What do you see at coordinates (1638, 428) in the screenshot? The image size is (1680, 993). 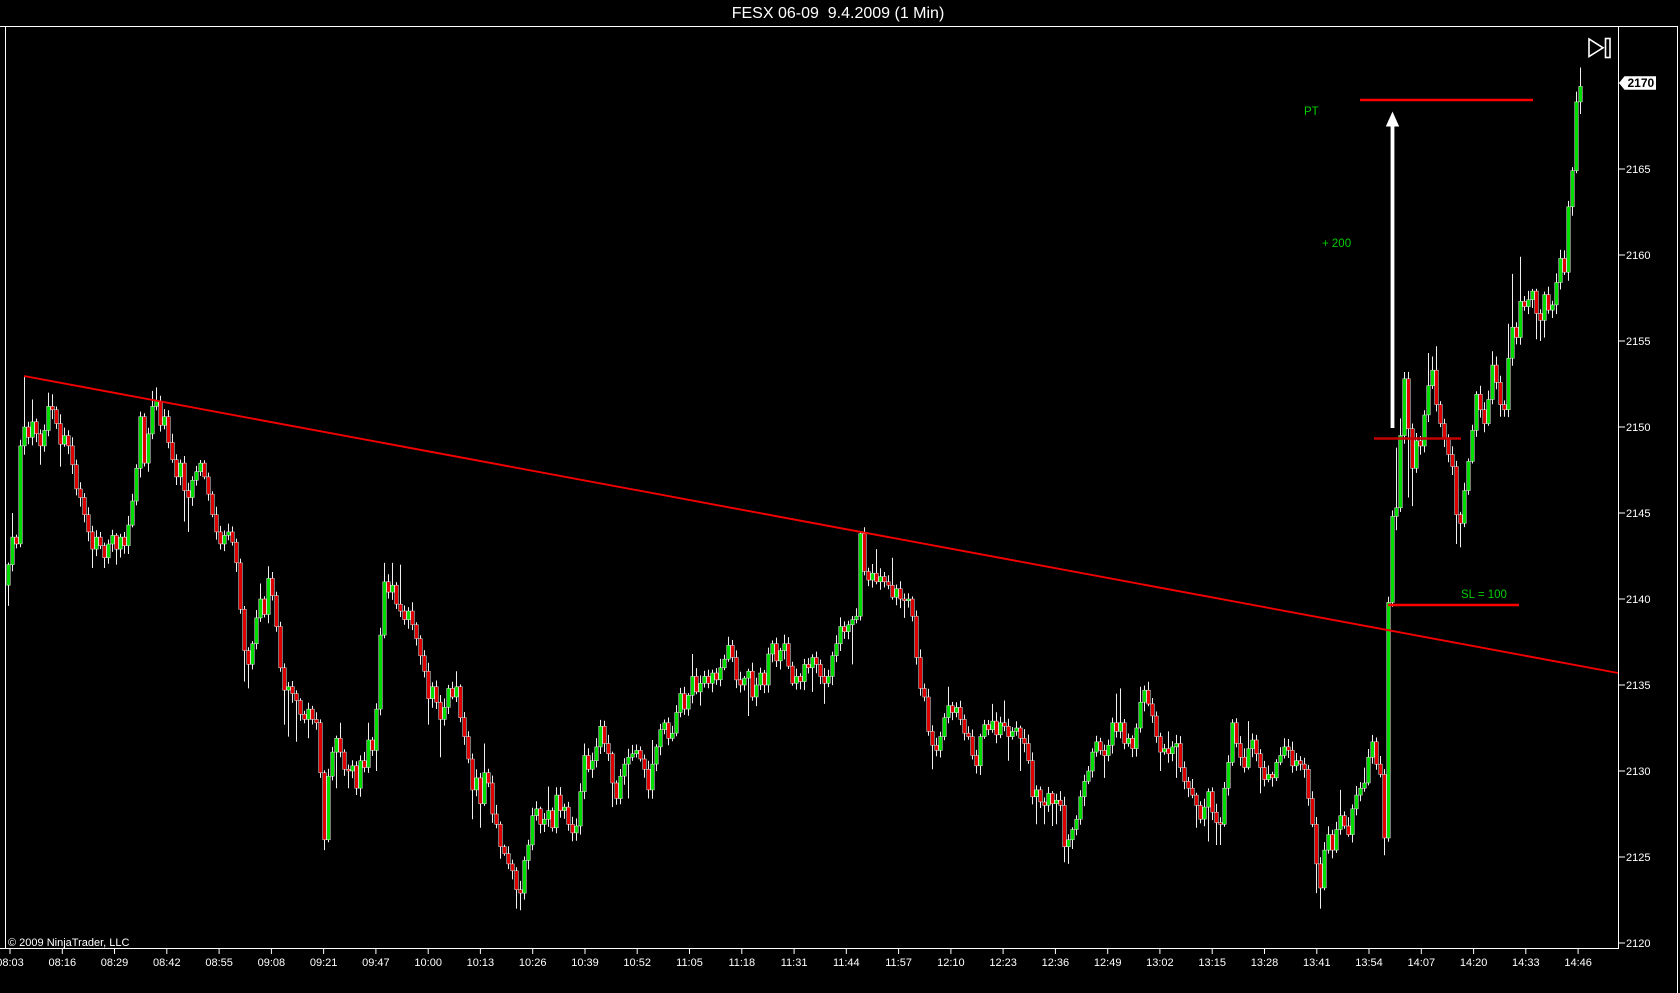 I see `svg-text: 2150` at bounding box center [1638, 428].